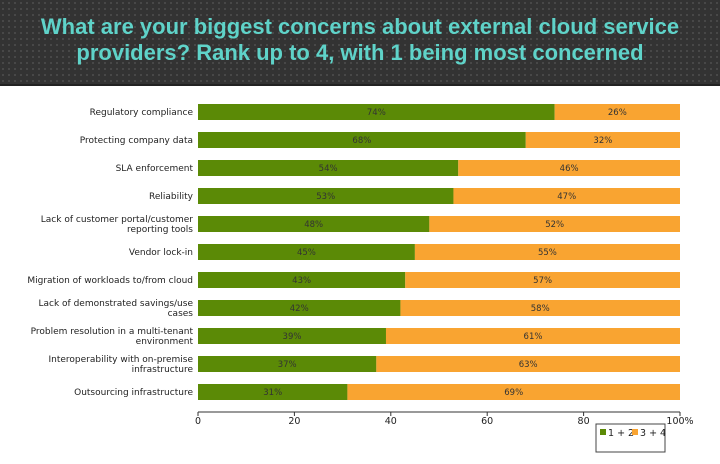 The width and height of the screenshot is (720, 464). I want to click on data-label: 31%, so click(272, 393).